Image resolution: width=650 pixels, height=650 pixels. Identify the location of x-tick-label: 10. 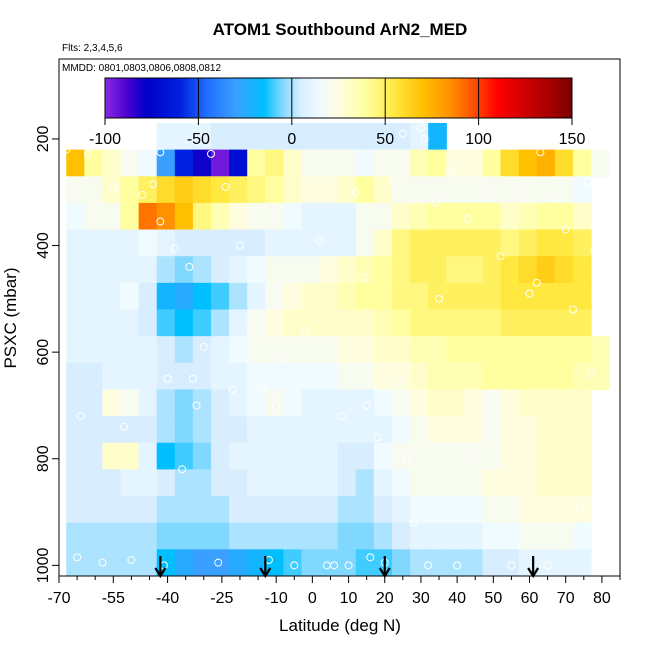
(349, 598).